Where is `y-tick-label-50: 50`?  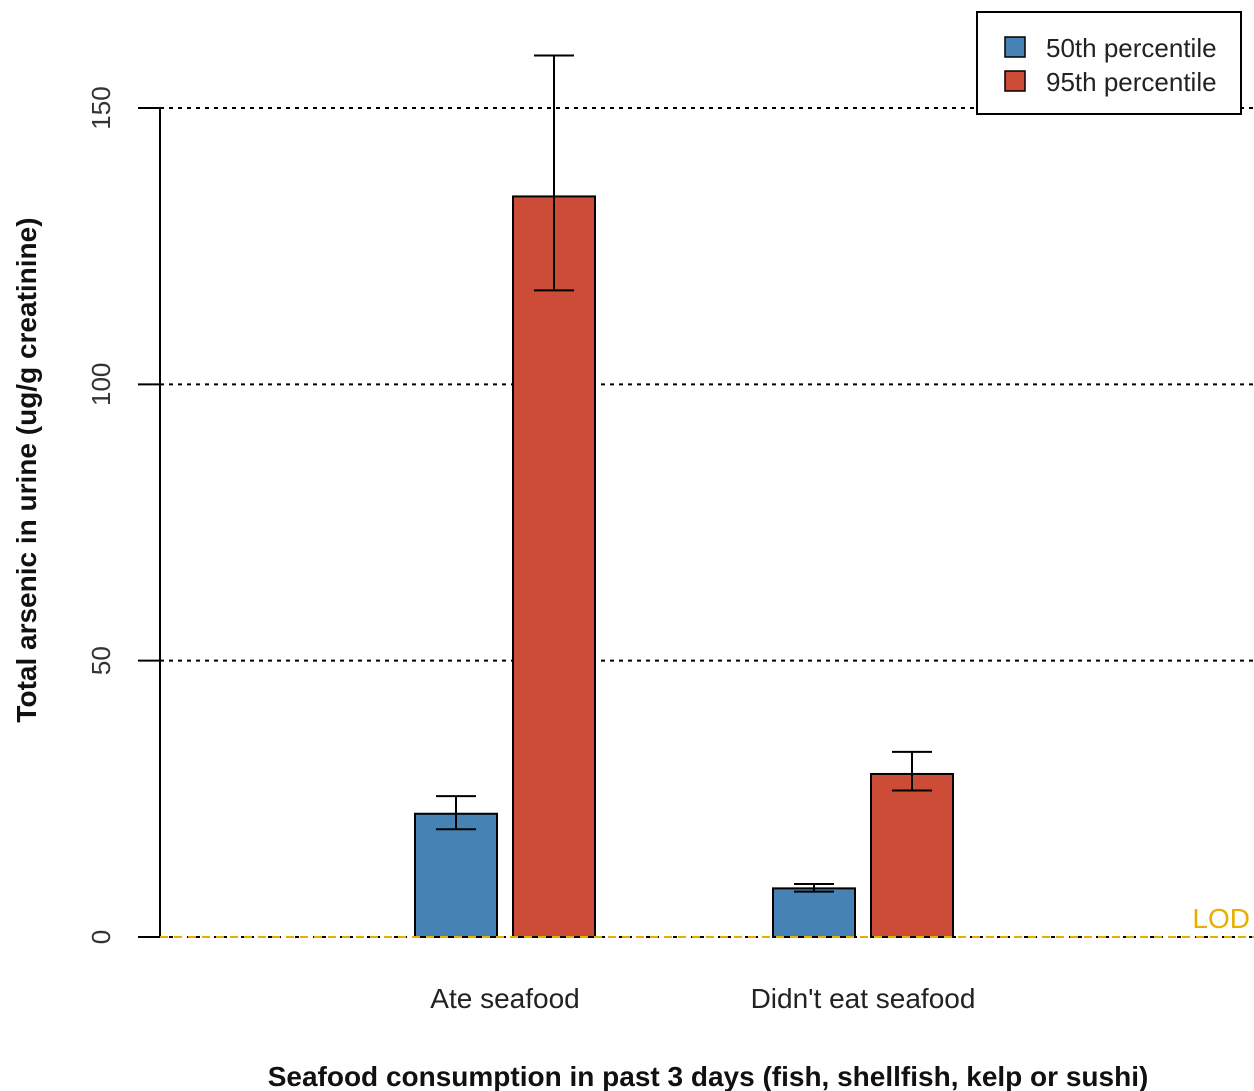
y-tick-label-50: 50 is located at coordinates (101, 660).